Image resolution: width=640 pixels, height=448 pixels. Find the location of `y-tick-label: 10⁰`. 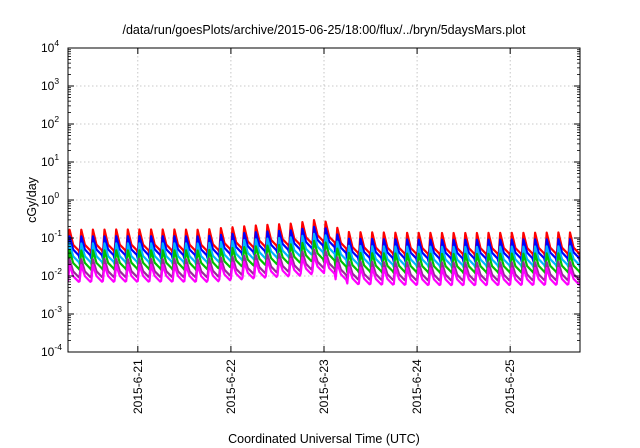

y-tick-label: 10⁰ is located at coordinates (50, 198).